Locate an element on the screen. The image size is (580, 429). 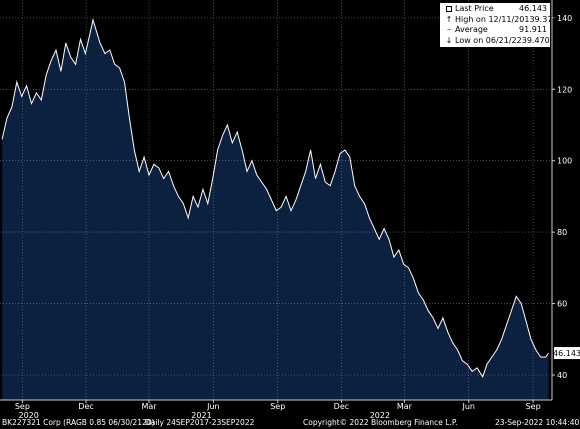
x-year-label: 2021 is located at coordinates (201, 415).